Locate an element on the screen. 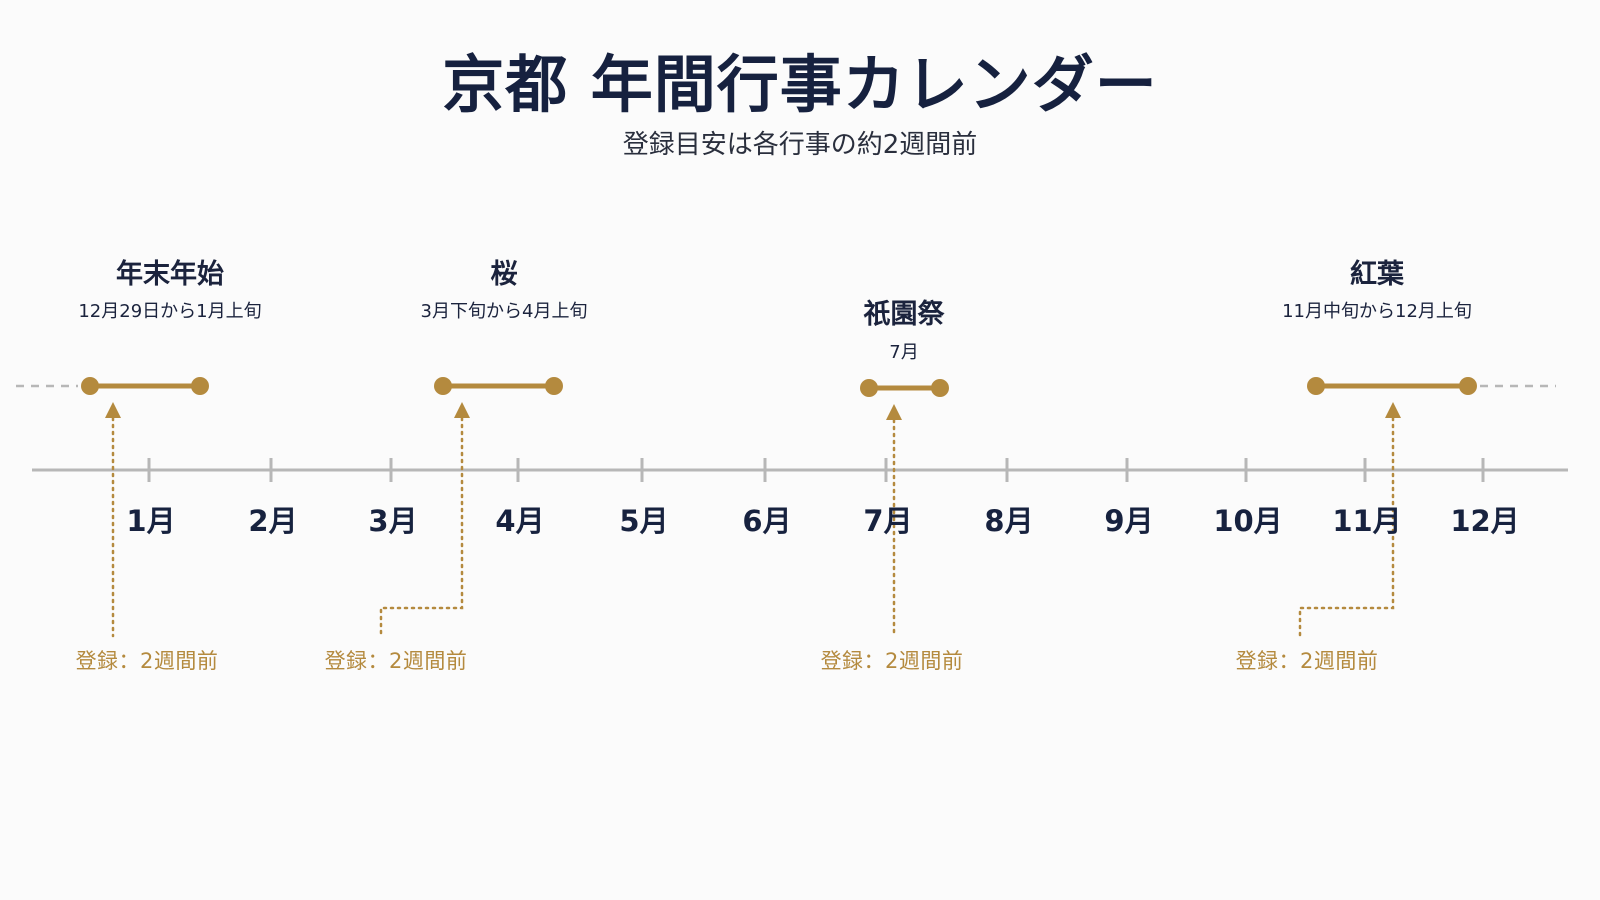 Image resolution: width=1600 pixels, height=900 pixels. month-label-aug: 8月 is located at coordinates (1009, 521).